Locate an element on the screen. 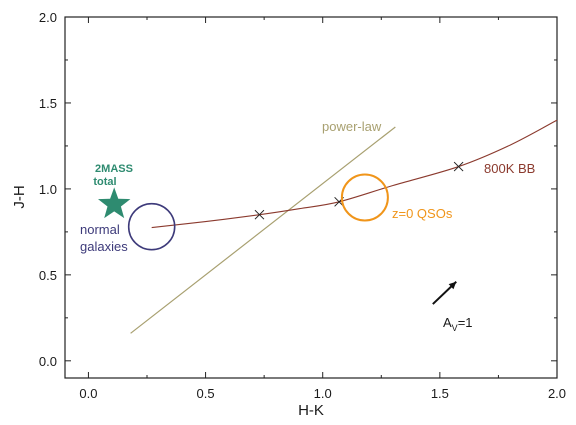 The width and height of the screenshot is (576, 425). extinction-label-main: A is located at coordinates (447, 322).